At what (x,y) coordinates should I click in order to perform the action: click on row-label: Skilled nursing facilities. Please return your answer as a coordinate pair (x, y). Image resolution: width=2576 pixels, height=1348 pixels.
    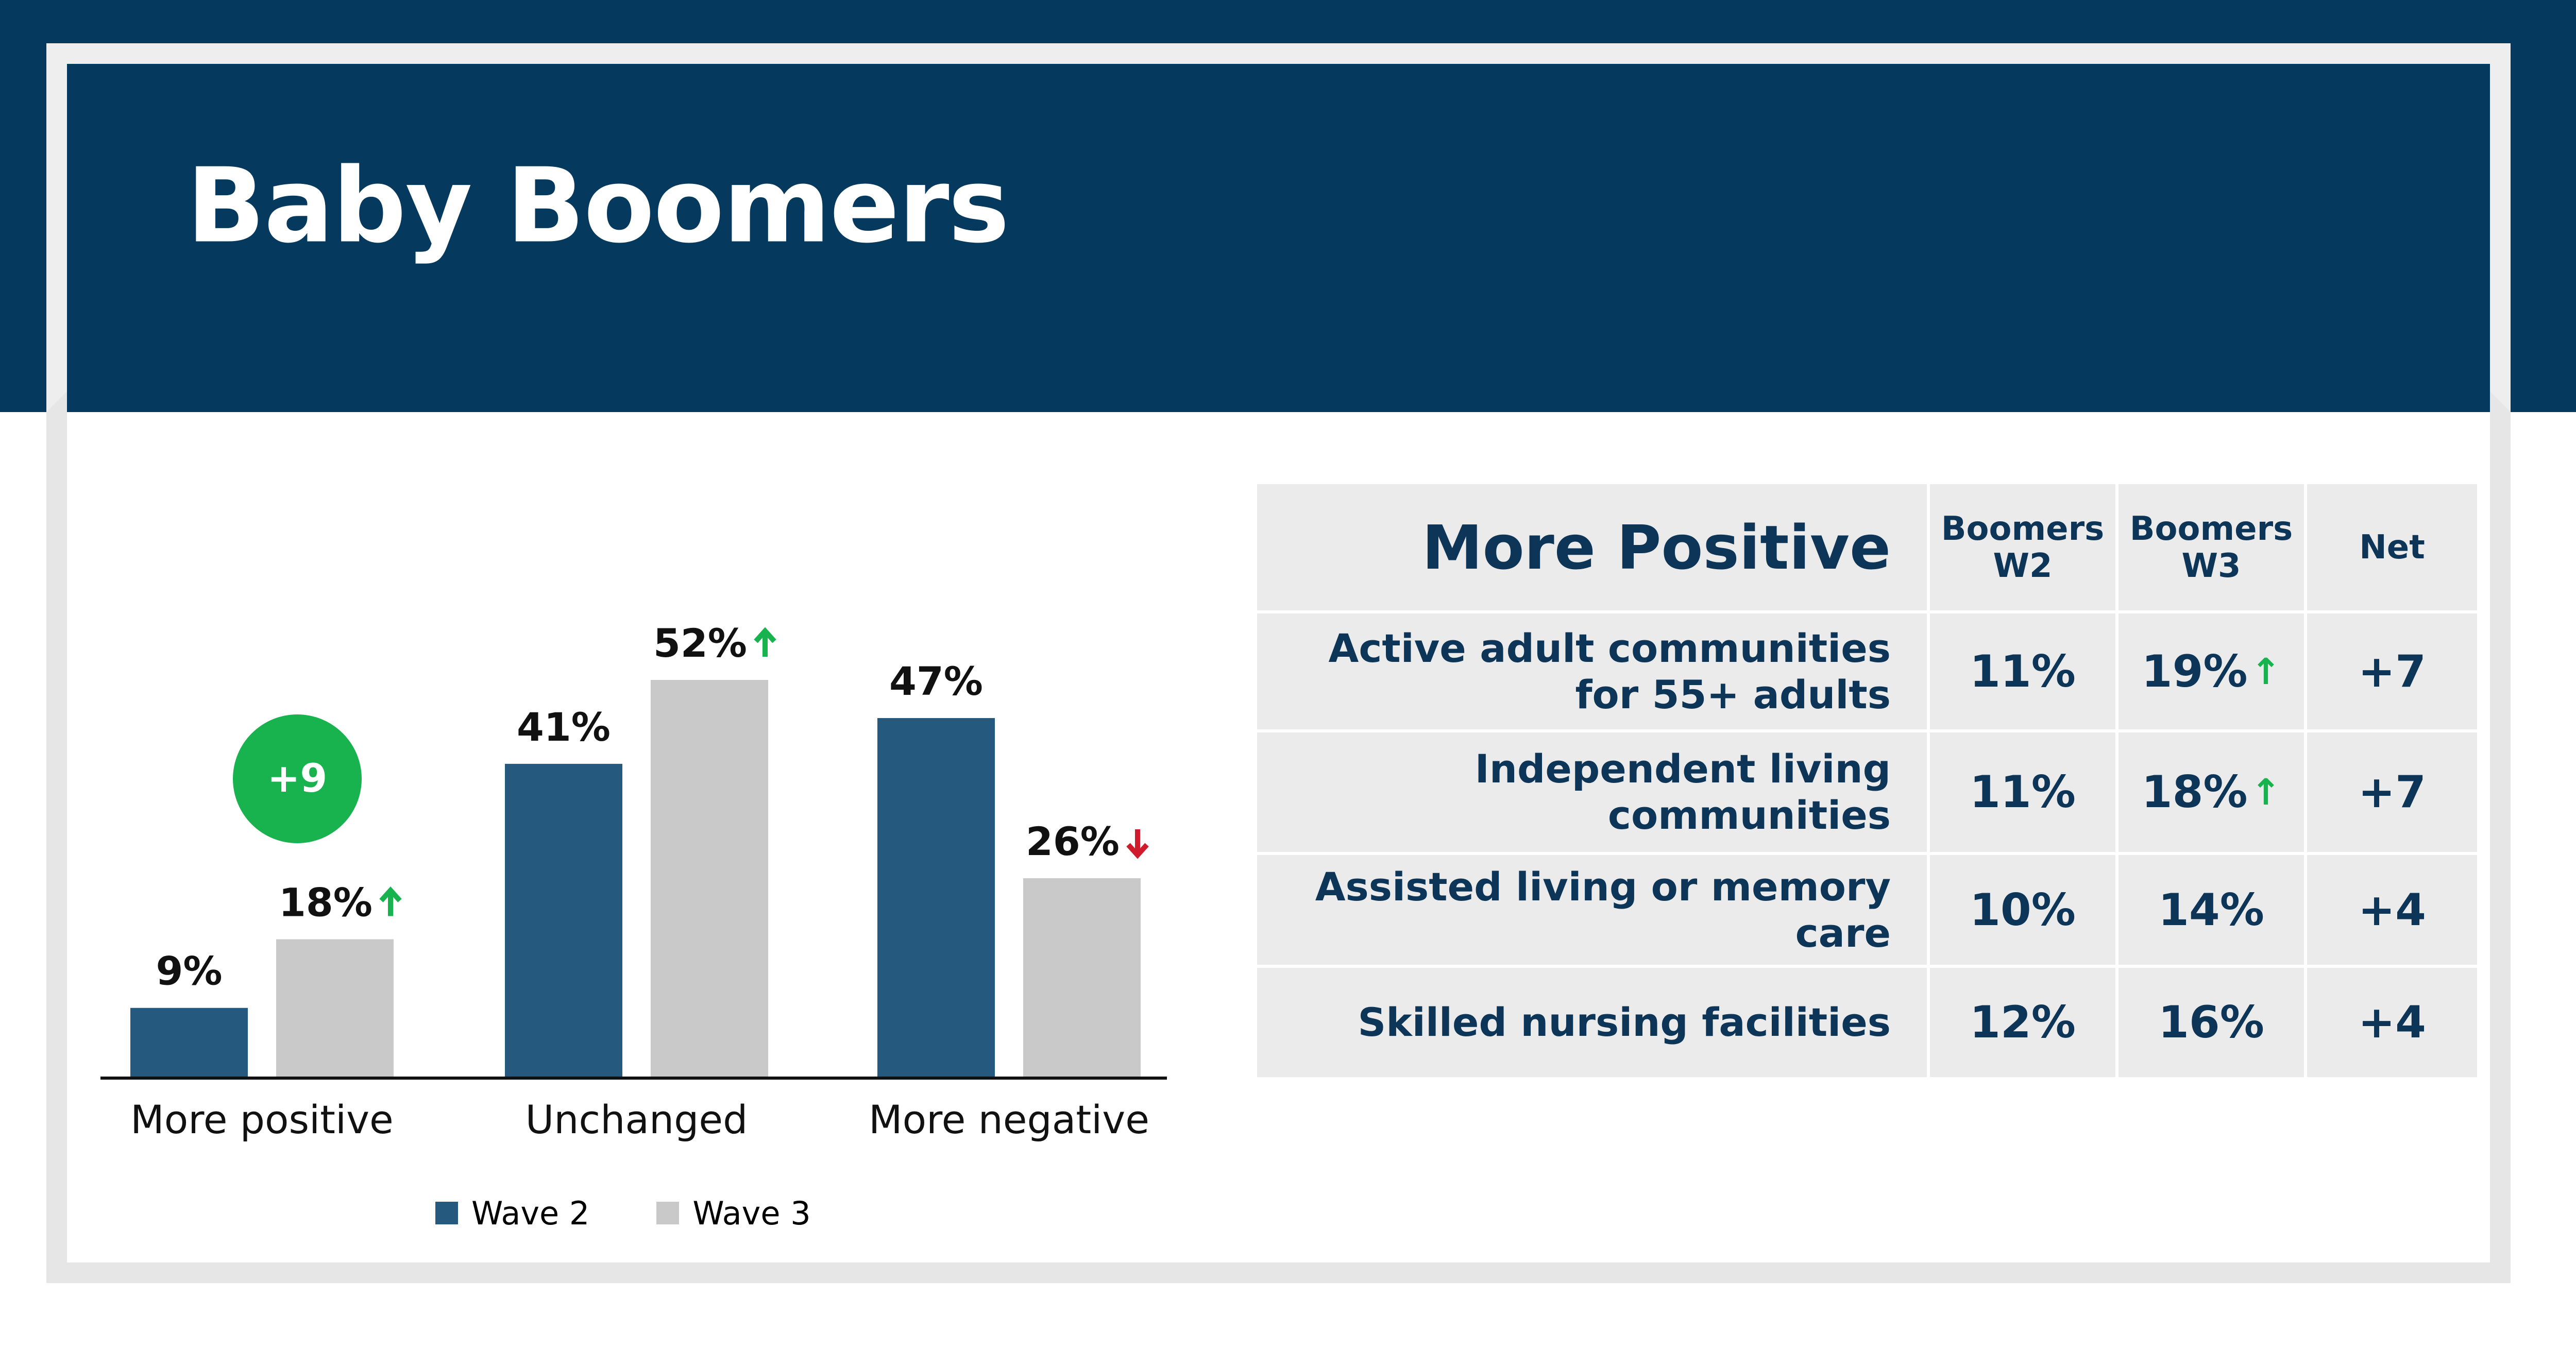
    Looking at the image, I should click on (1592, 1022).